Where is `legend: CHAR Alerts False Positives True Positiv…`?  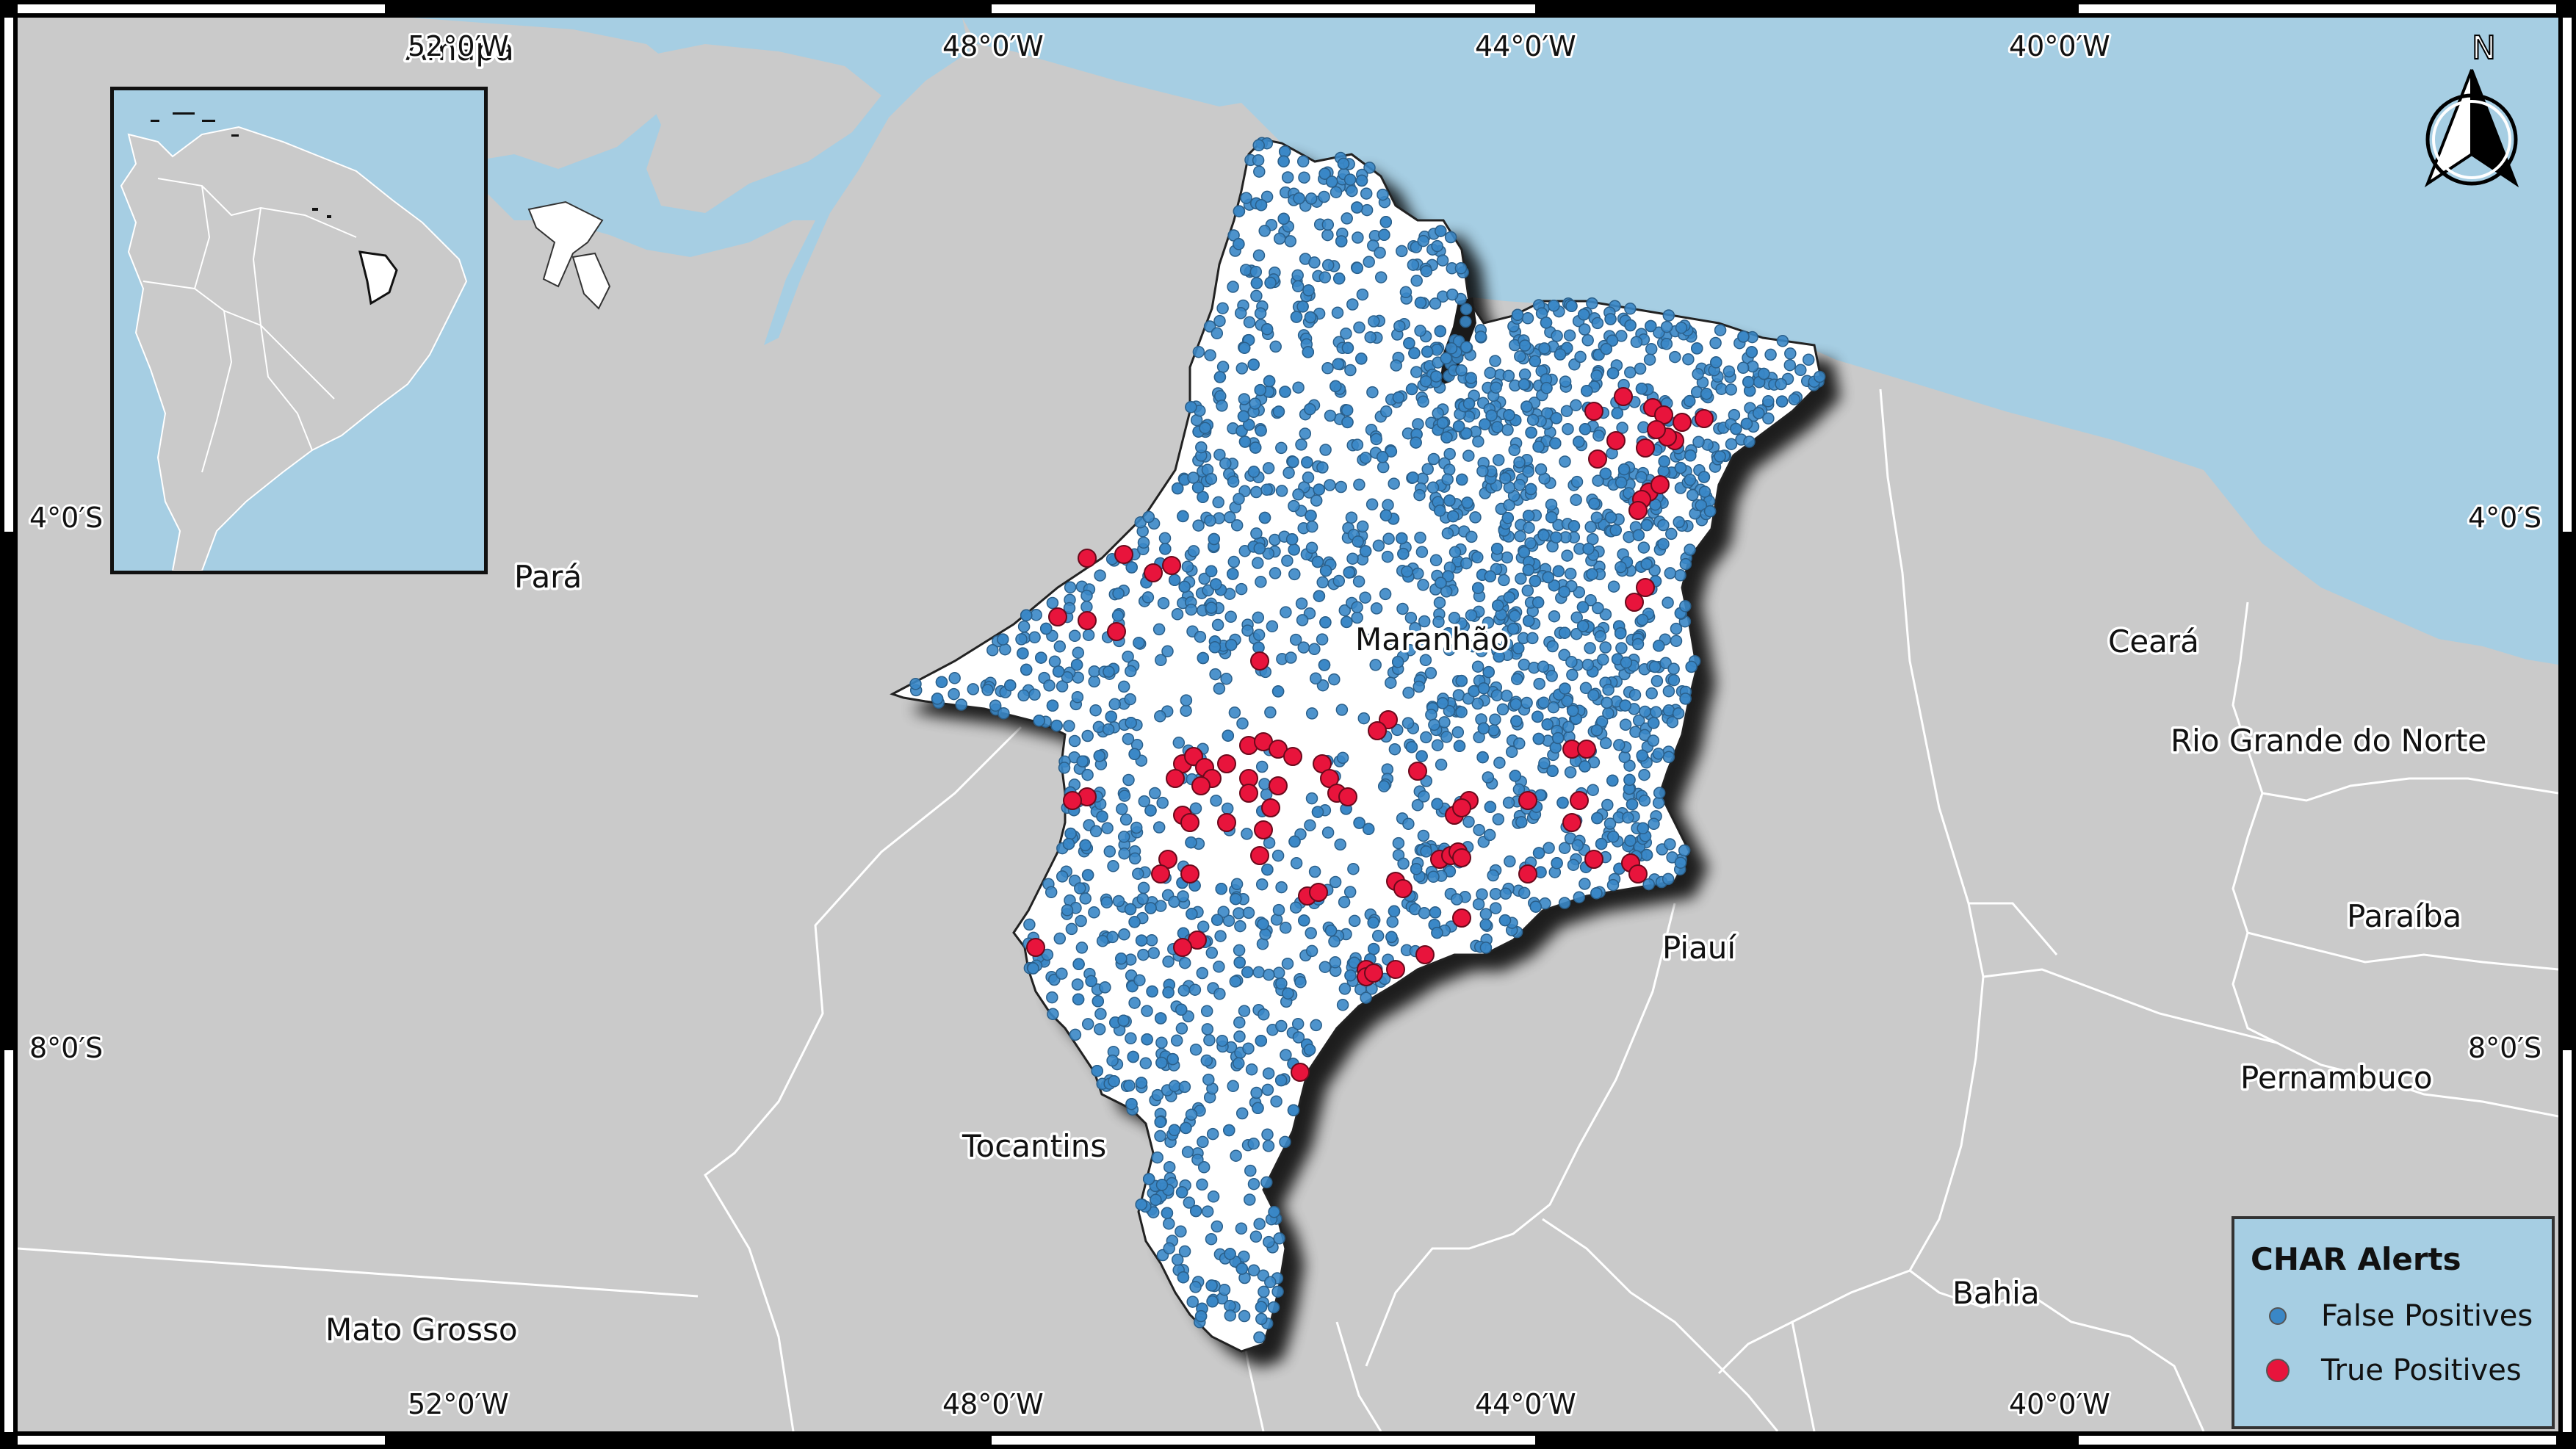 legend: CHAR Alerts False Positives True Positiv… is located at coordinates (2393, 1322).